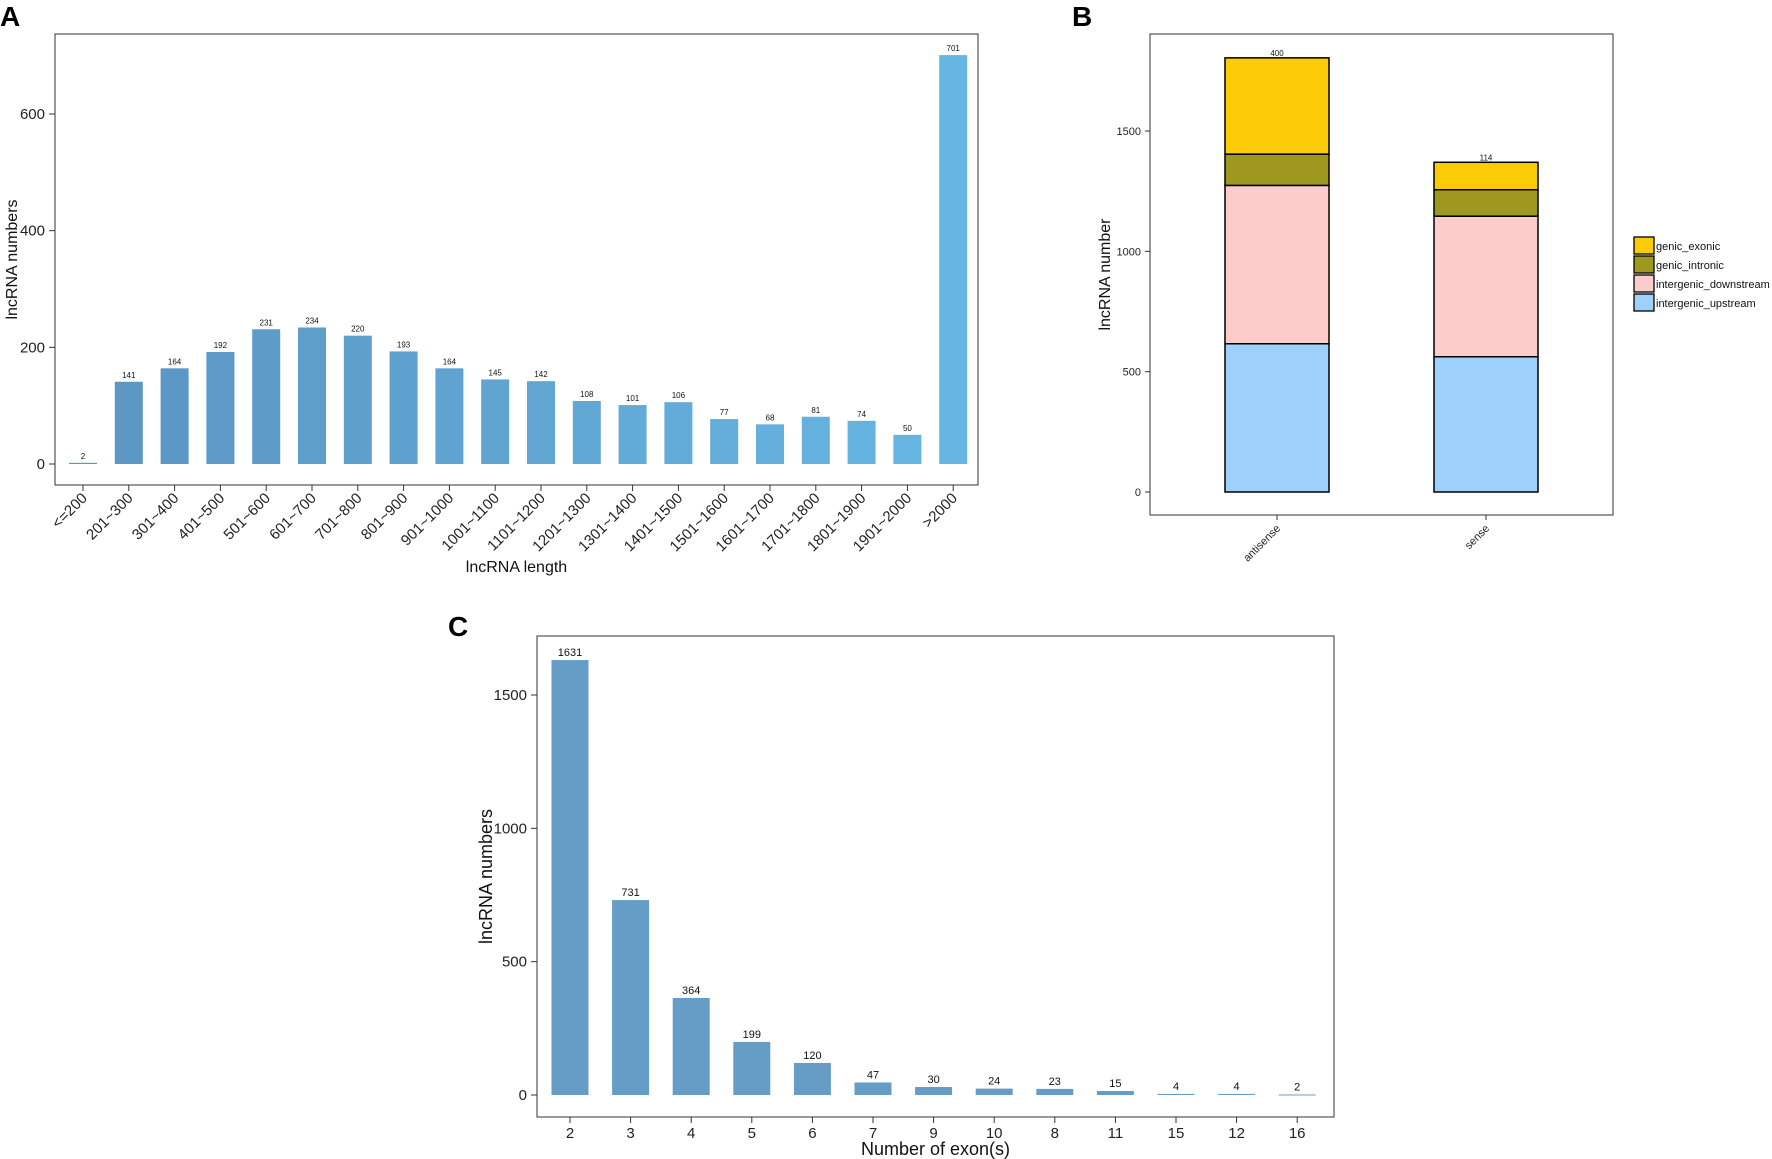  What do you see at coordinates (861, 414) in the screenshot?
I see `chart-a-data-label: 74` at bounding box center [861, 414].